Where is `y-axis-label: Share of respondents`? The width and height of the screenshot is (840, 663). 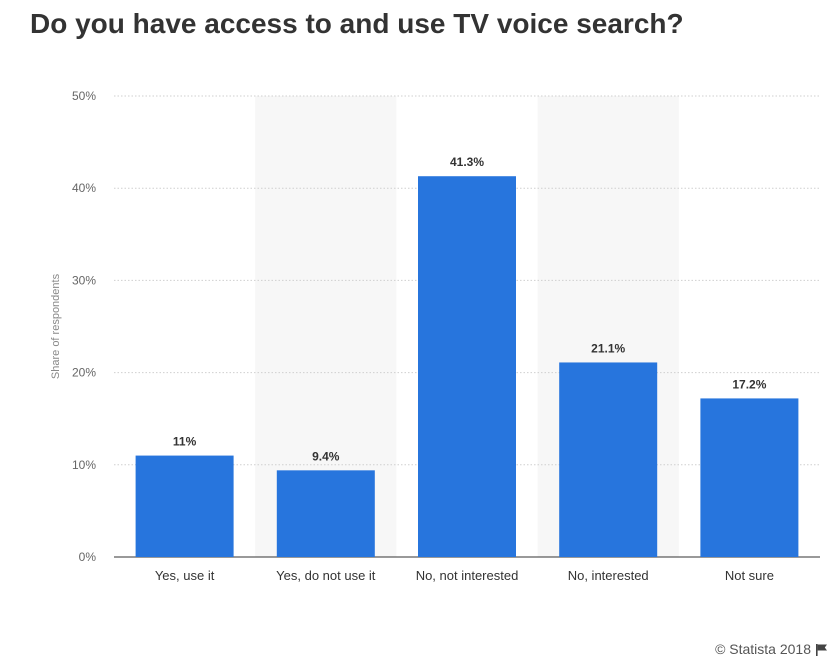 y-axis-label: Share of respondents is located at coordinates (56, 326).